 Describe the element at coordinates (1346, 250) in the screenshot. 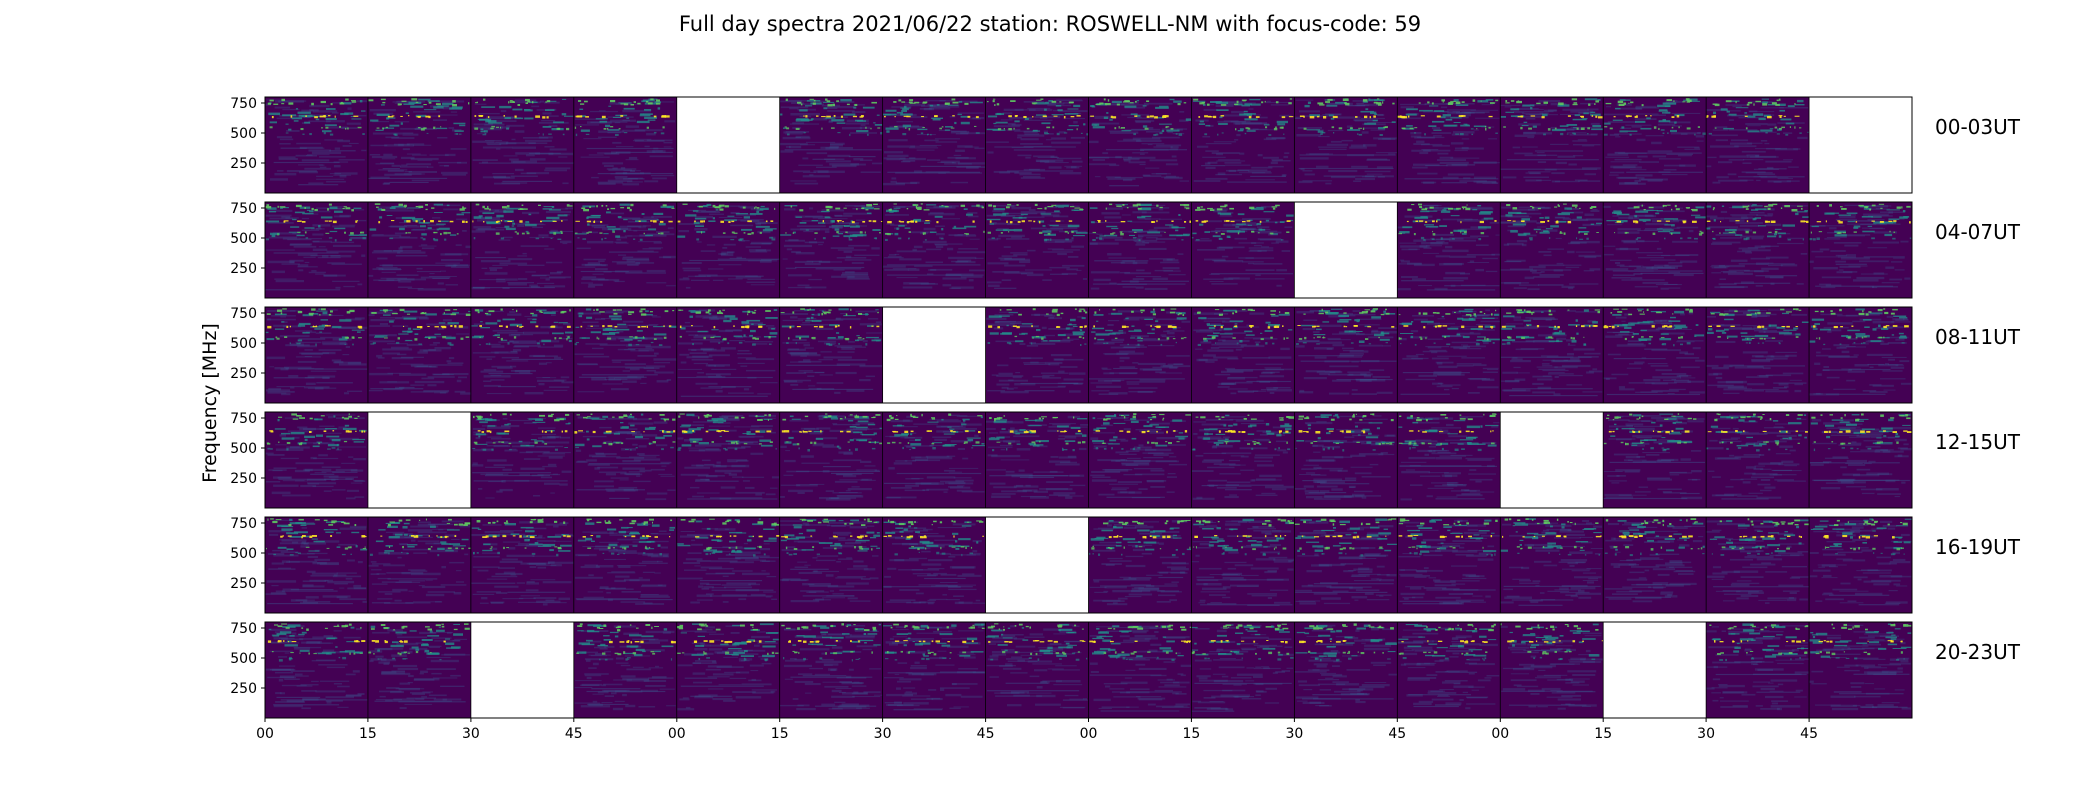

I see `spectrum-panel-empty` at that location.